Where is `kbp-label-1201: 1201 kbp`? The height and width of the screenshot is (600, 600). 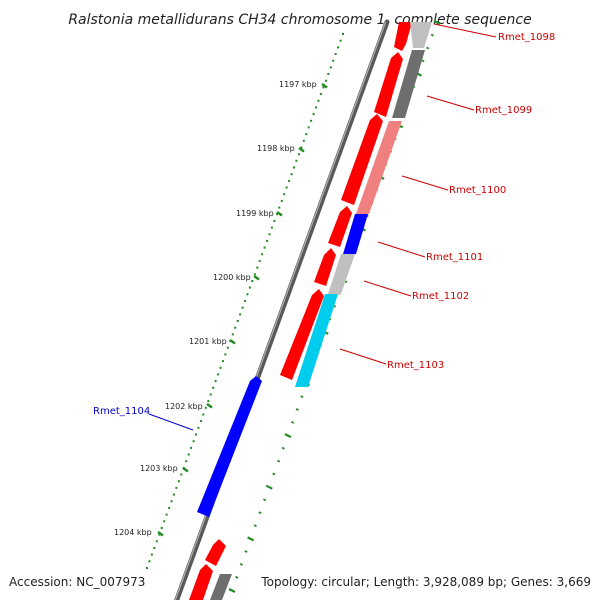 kbp-label-1201: 1201 kbp is located at coordinates (208, 341).